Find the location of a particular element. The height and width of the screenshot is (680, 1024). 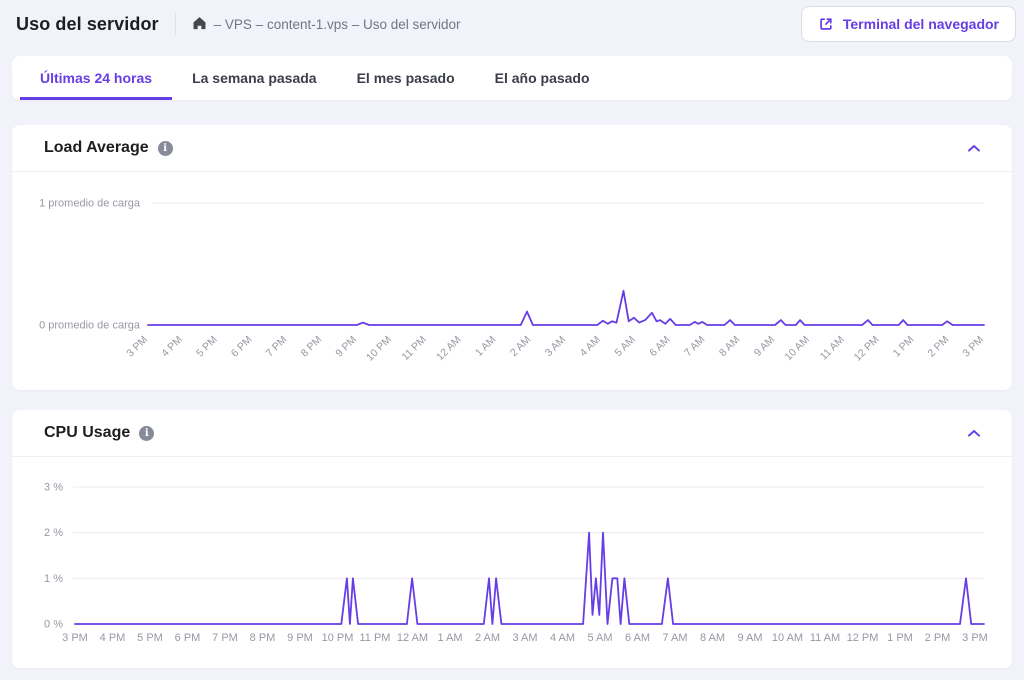

svg-text: 0 % is located at coordinates (53, 625).